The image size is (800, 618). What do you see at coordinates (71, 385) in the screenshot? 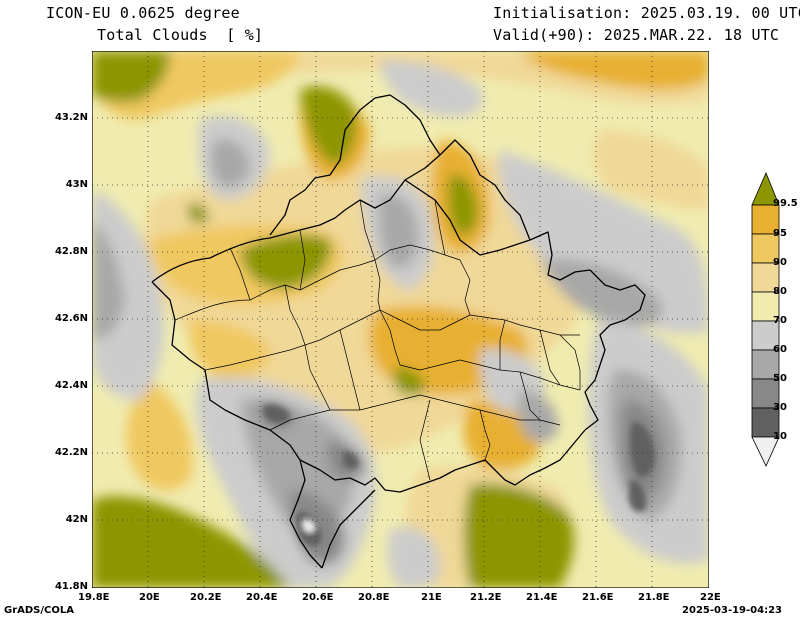
I see `lat-tick: 42.4N` at bounding box center [71, 385].